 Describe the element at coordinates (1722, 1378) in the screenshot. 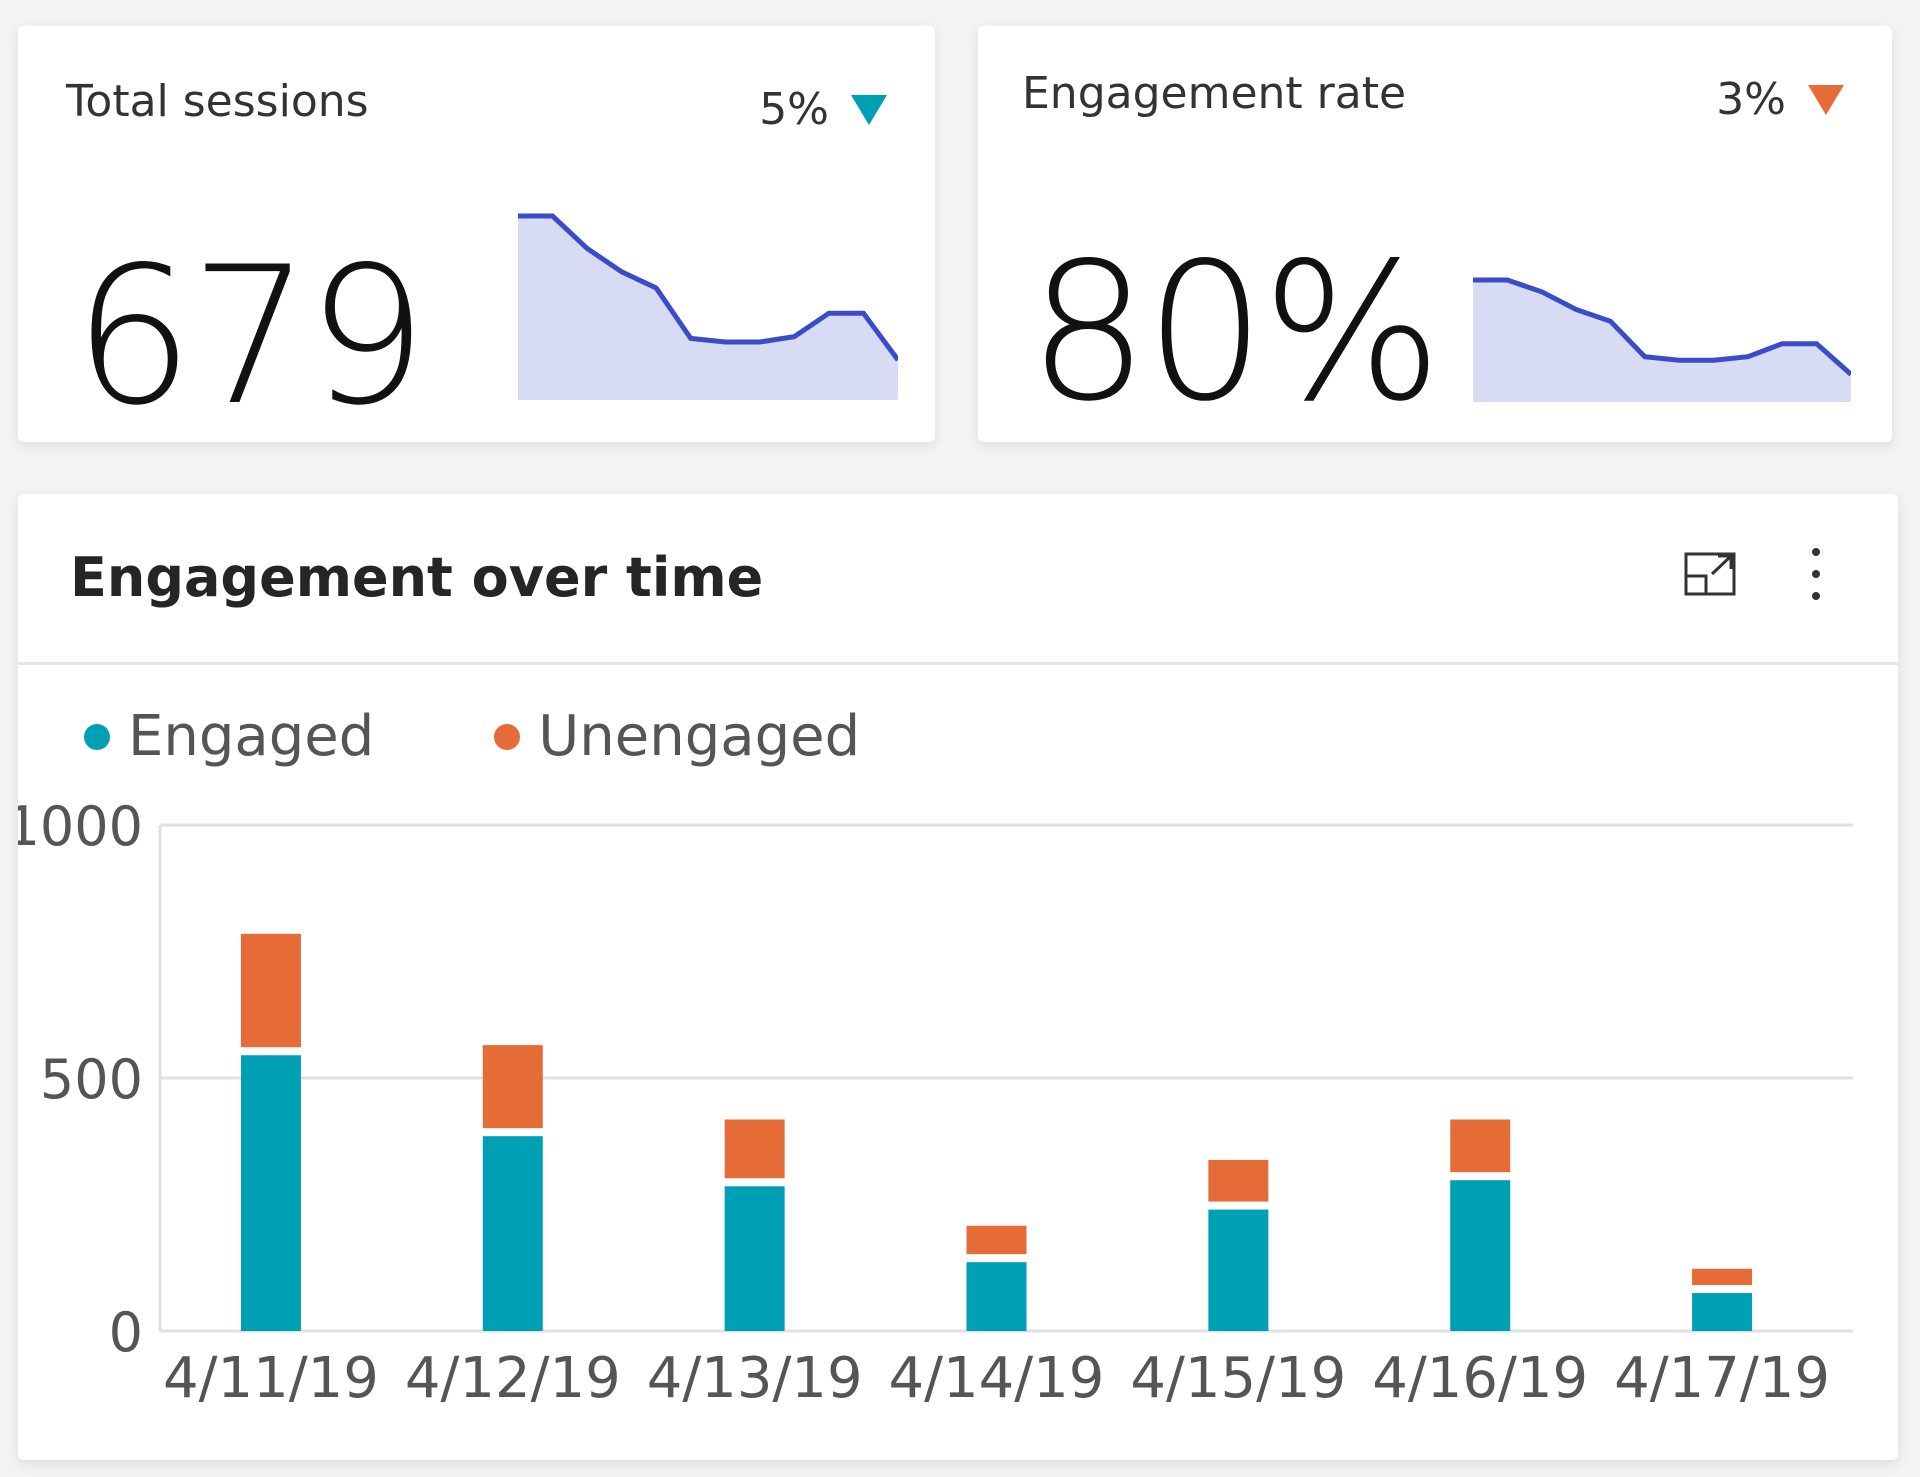

I see `x-tick-label: 4/17/19` at that location.